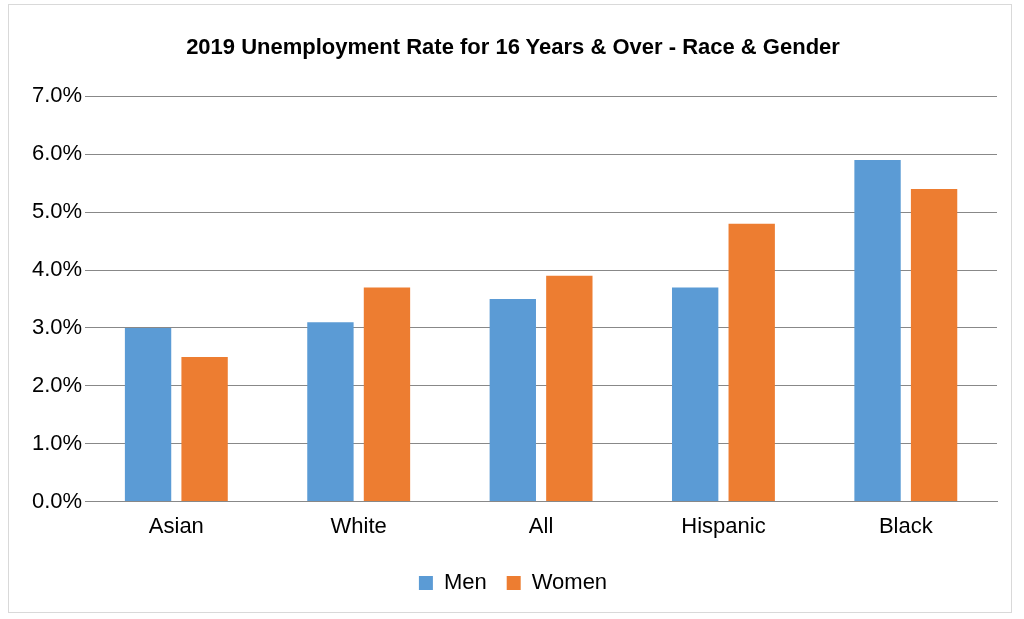 The width and height of the screenshot is (1024, 619). I want to click on x-tick-label: All, so click(541, 525).